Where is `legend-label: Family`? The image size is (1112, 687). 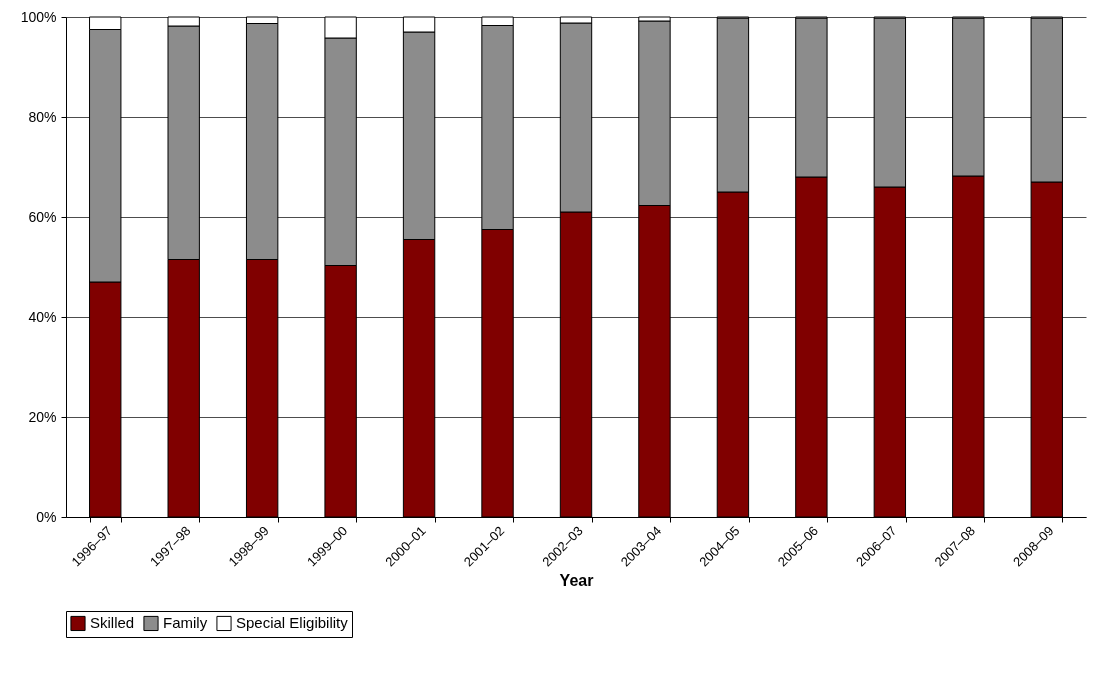 legend-label: Family is located at coordinates (185, 623).